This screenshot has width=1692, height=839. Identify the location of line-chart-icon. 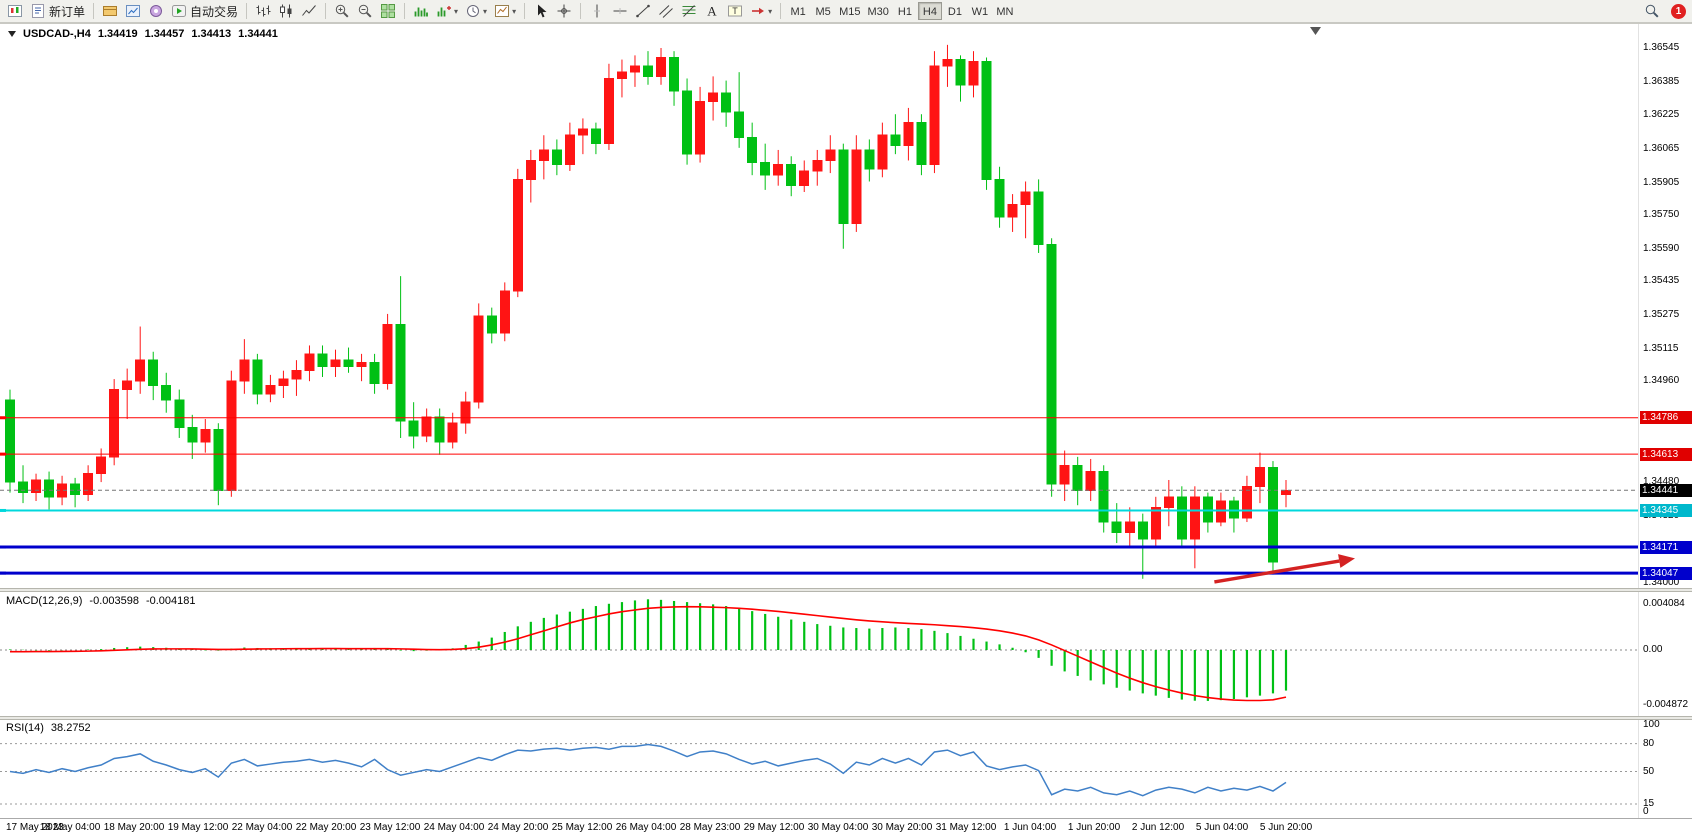
(309, 10).